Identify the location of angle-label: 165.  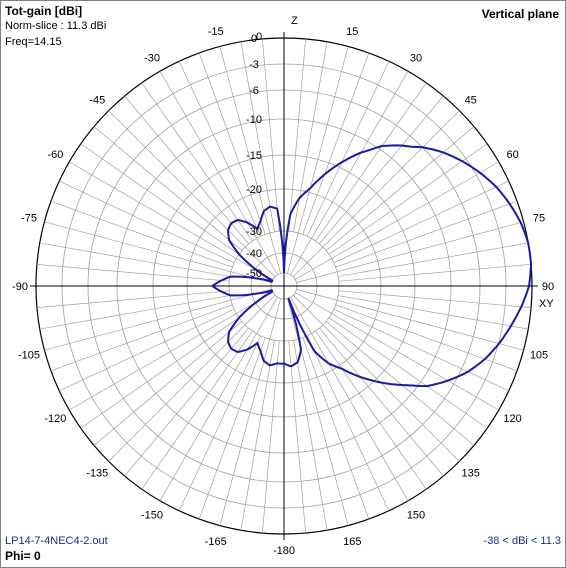
(352, 542).